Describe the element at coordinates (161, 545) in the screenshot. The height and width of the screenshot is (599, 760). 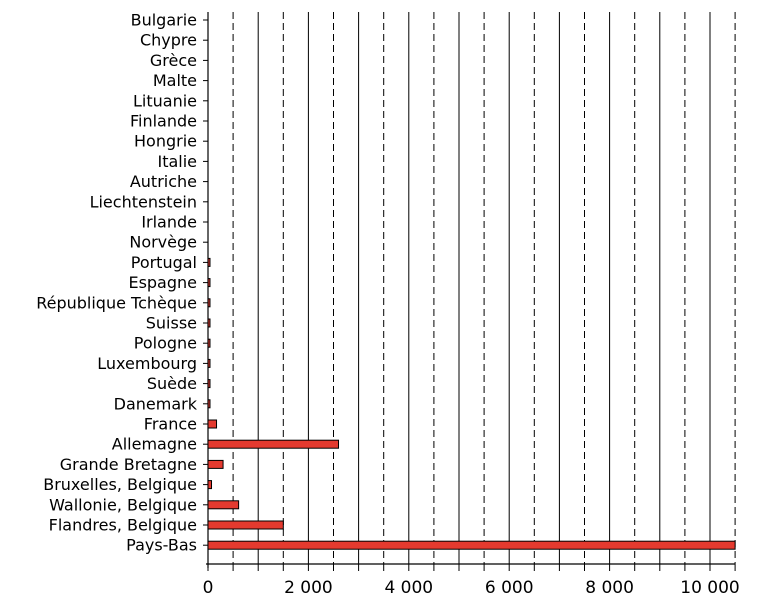
I see `category-label: Pays-Bas` at that location.